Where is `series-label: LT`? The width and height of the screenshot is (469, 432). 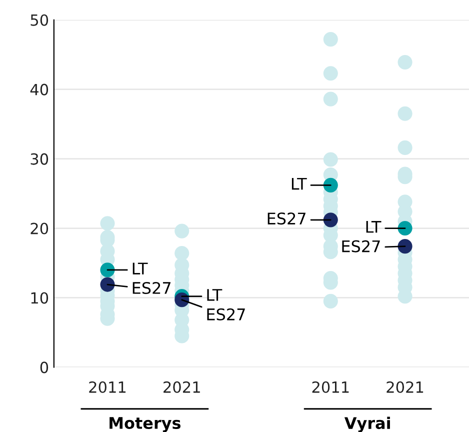
series-label: LT is located at coordinates (299, 184).